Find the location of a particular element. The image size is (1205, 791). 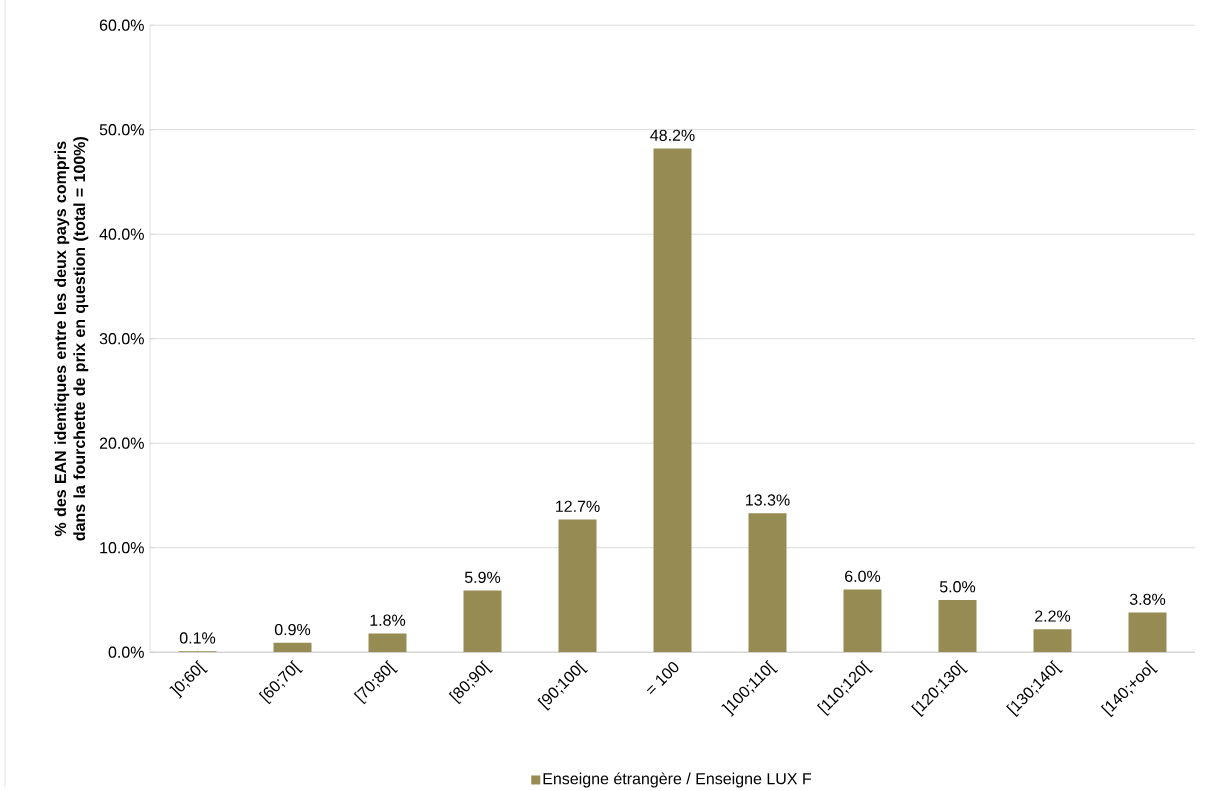

y-tick-label: 30.0% is located at coordinates (121, 339).